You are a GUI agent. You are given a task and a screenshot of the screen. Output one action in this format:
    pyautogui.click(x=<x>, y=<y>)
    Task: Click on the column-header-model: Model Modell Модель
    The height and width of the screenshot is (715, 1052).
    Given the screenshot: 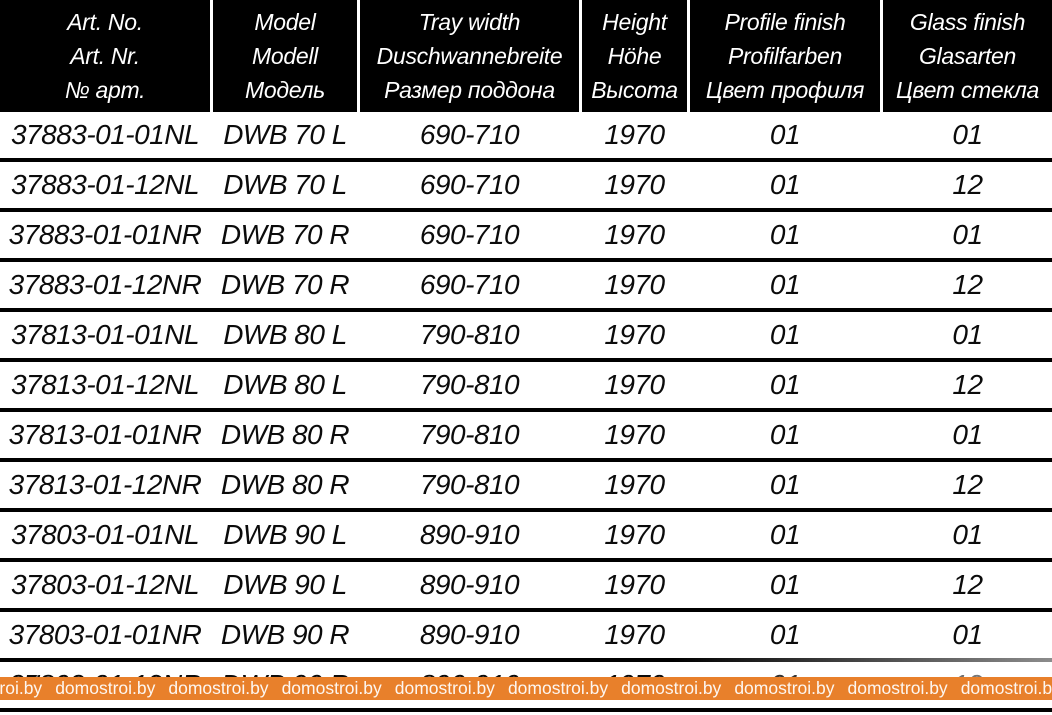 What is the action you would take?
    pyautogui.click(x=285, y=56)
    